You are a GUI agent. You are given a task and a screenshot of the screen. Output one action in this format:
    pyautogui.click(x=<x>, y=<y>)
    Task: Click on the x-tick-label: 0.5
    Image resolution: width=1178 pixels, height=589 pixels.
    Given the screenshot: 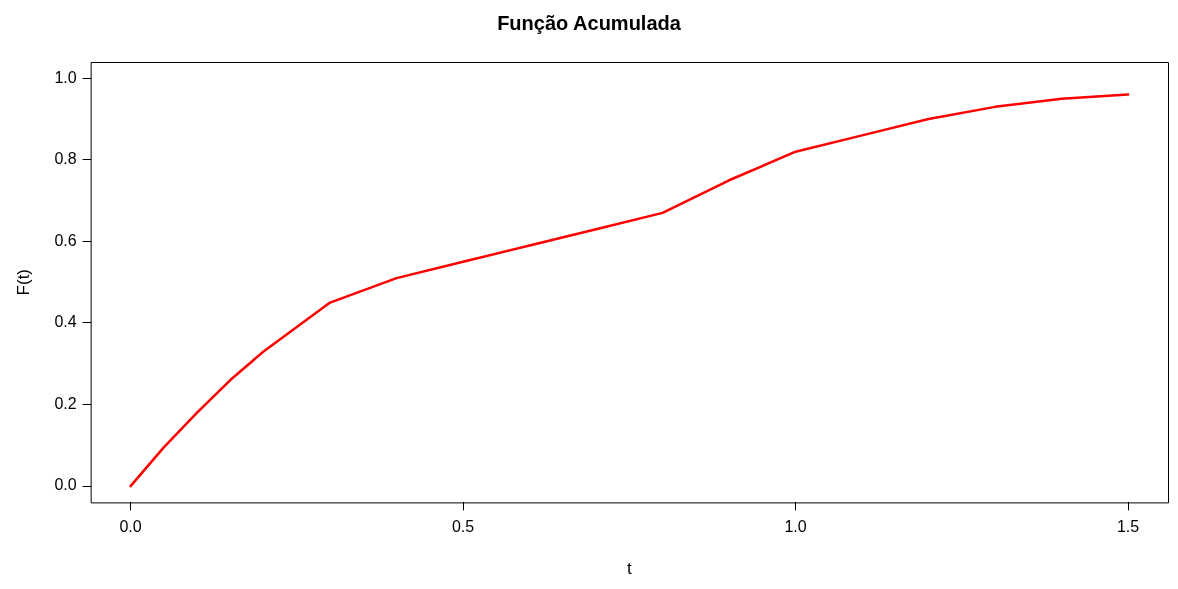 What is the action you would take?
    pyautogui.click(x=463, y=527)
    